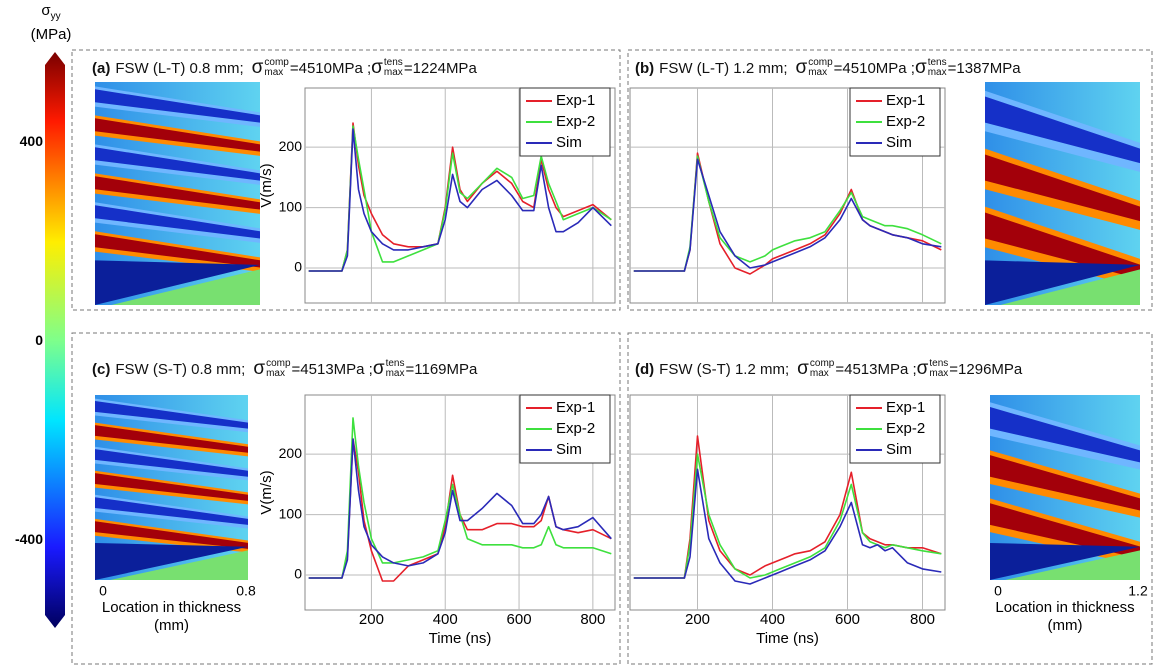  I want to click on colorbar-symbol: σ, so click(46, 10).